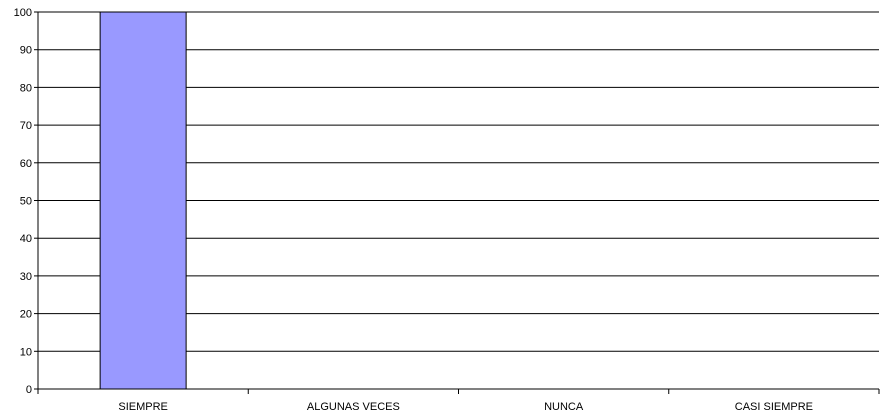 The height and width of the screenshot is (414, 883). I want to click on y-tick-label: 10, so click(26, 352).